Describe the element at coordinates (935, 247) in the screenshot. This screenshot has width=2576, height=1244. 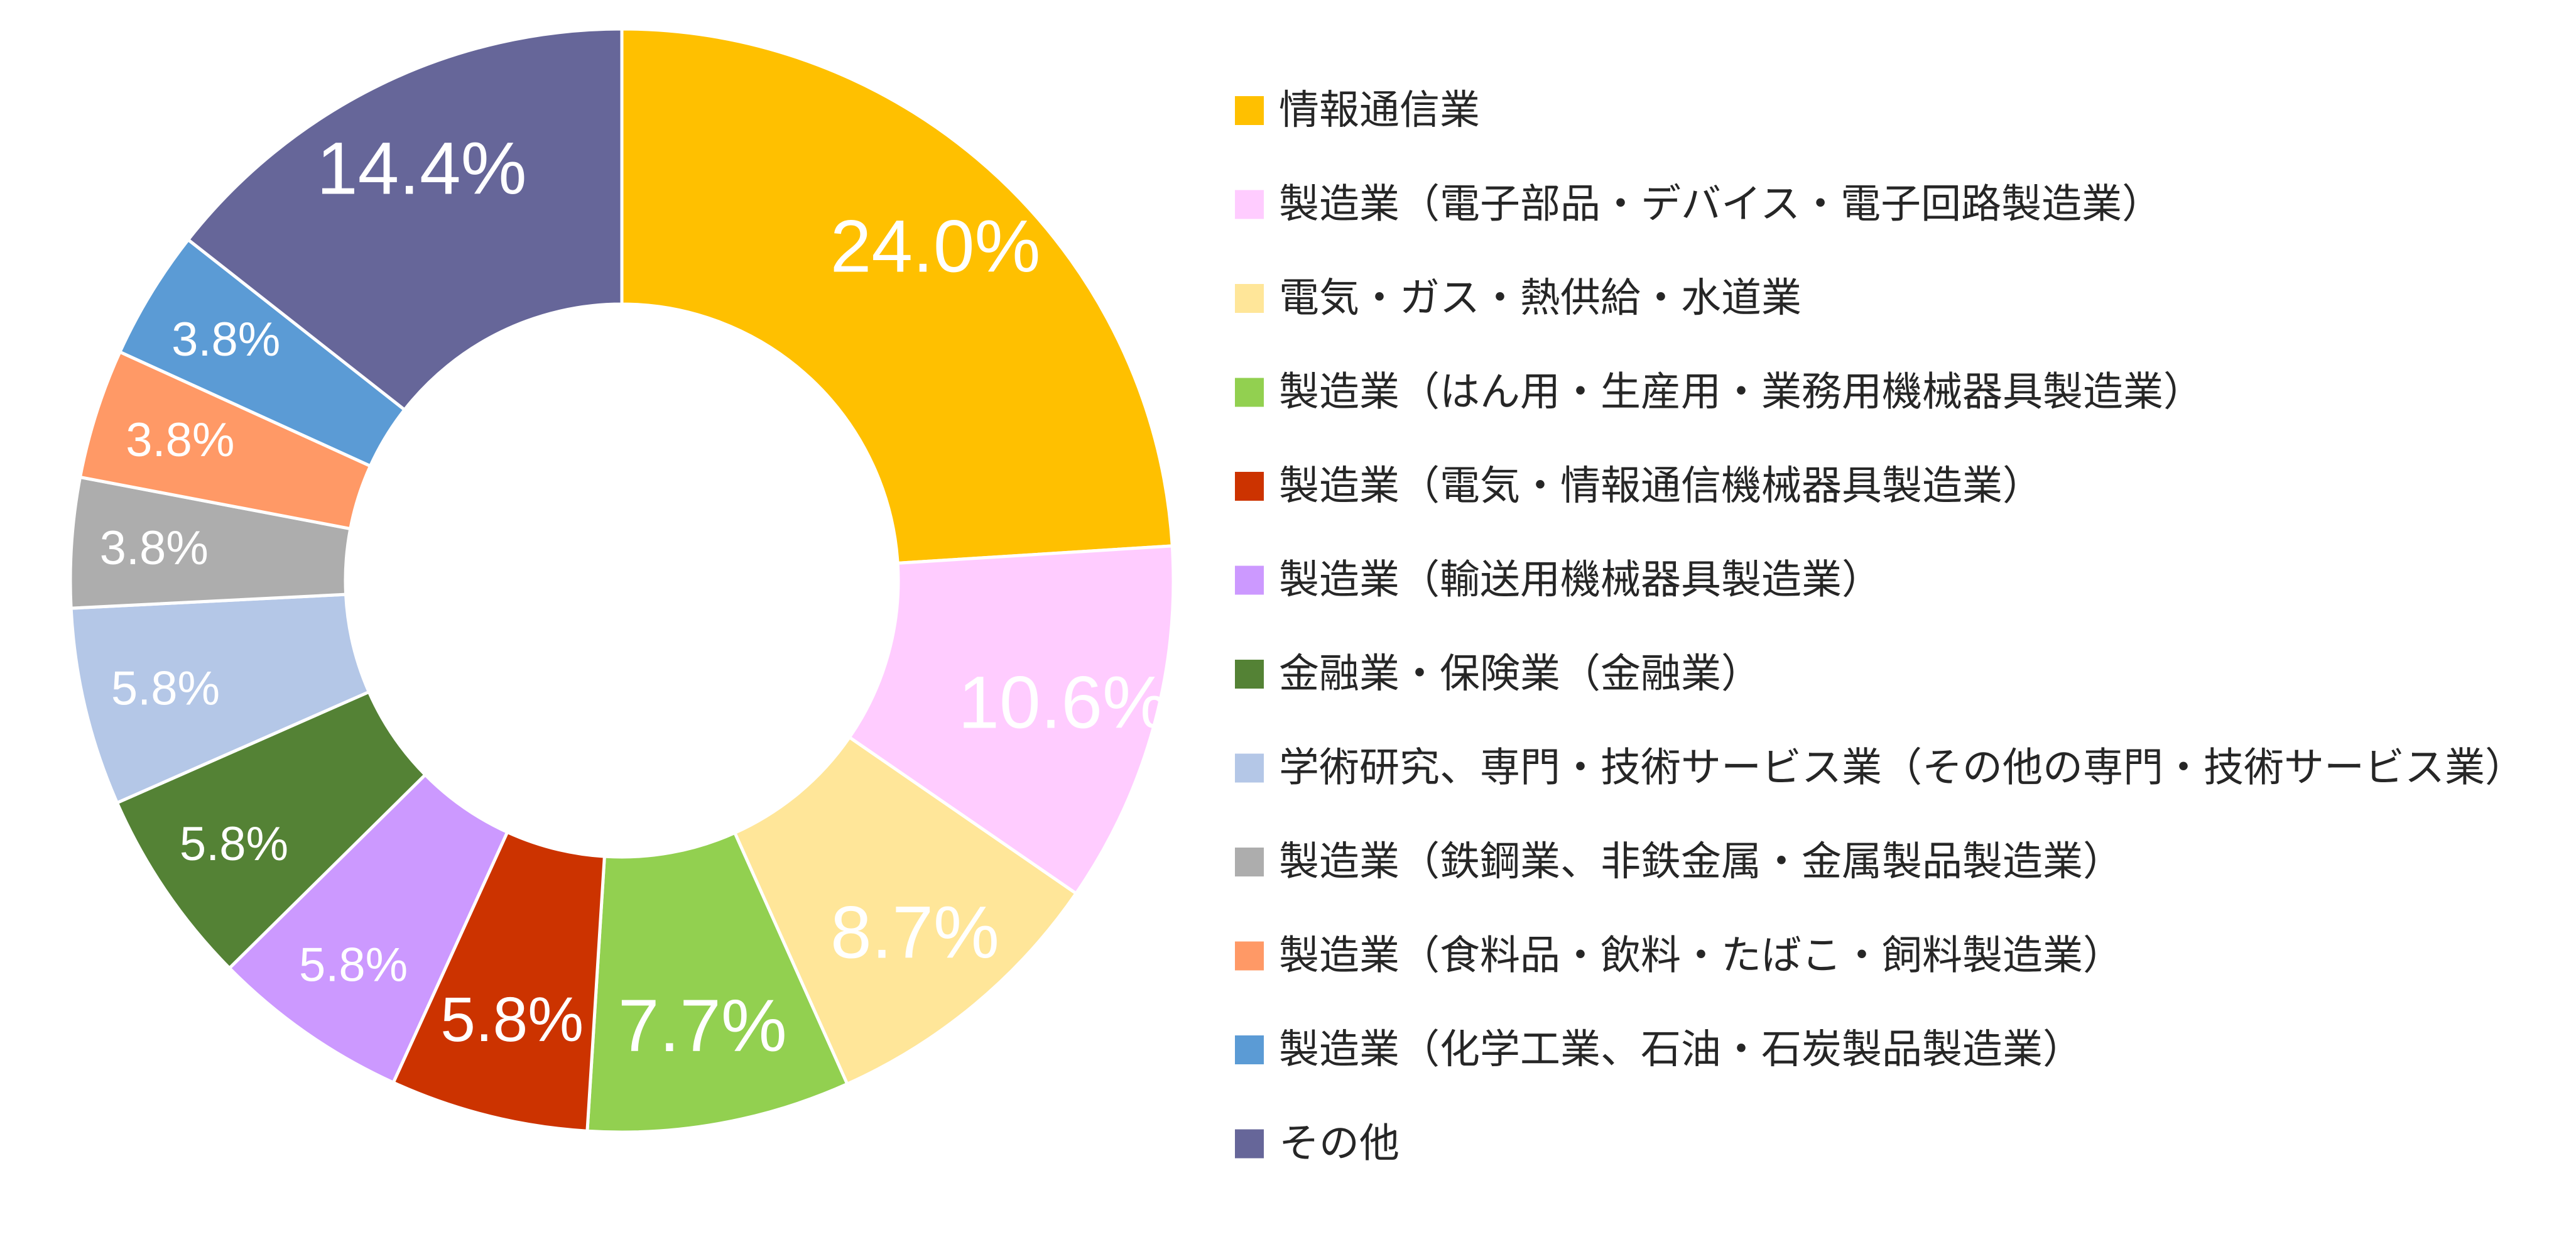
I see `slice-data-label: 24.0%` at that location.